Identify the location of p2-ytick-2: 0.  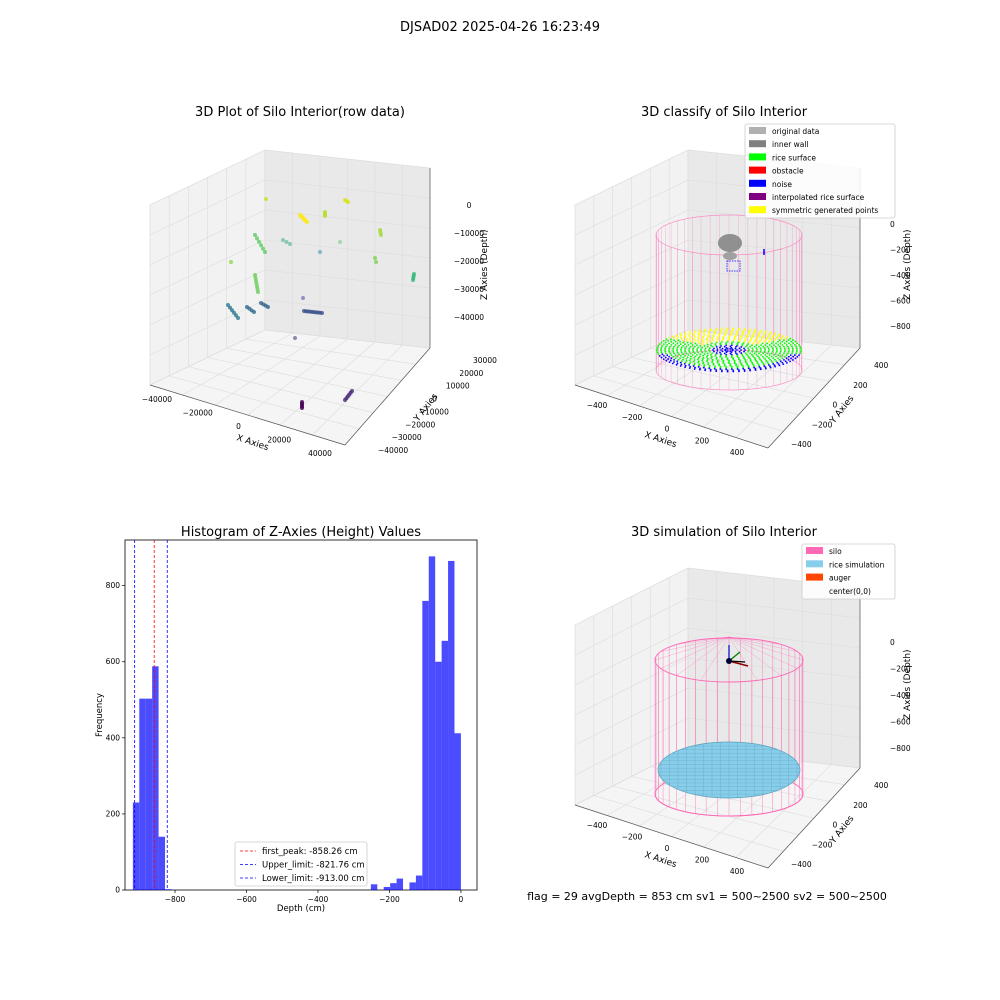
(835, 405).